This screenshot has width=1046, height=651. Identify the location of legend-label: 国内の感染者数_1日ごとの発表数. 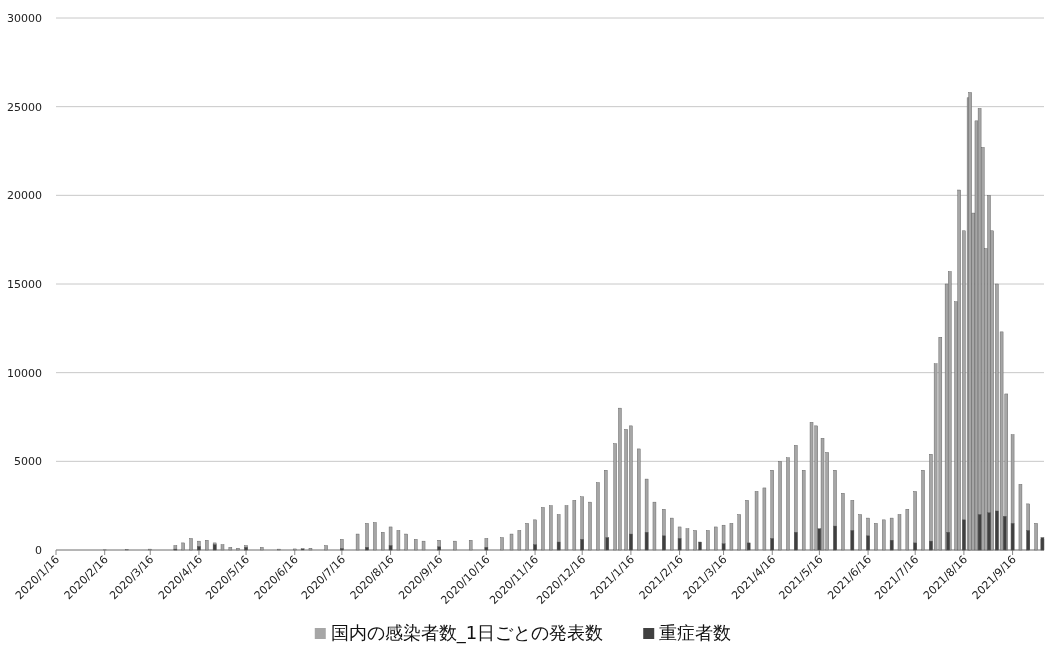
(467, 633).